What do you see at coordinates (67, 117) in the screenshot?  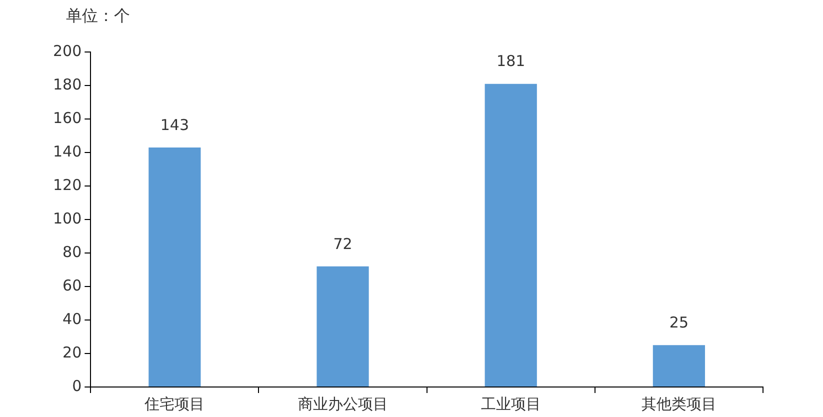 I see `y-tick-label: 160` at bounding box center [67, 117].